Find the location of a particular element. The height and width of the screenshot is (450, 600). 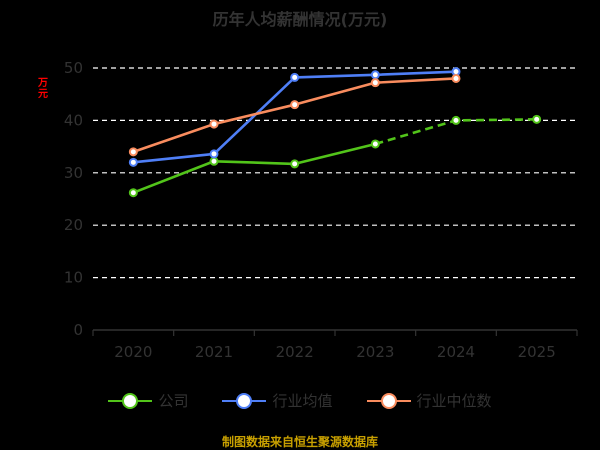

legend-item-industry-mean: 行业均值 is located at coordinates (277, 400).